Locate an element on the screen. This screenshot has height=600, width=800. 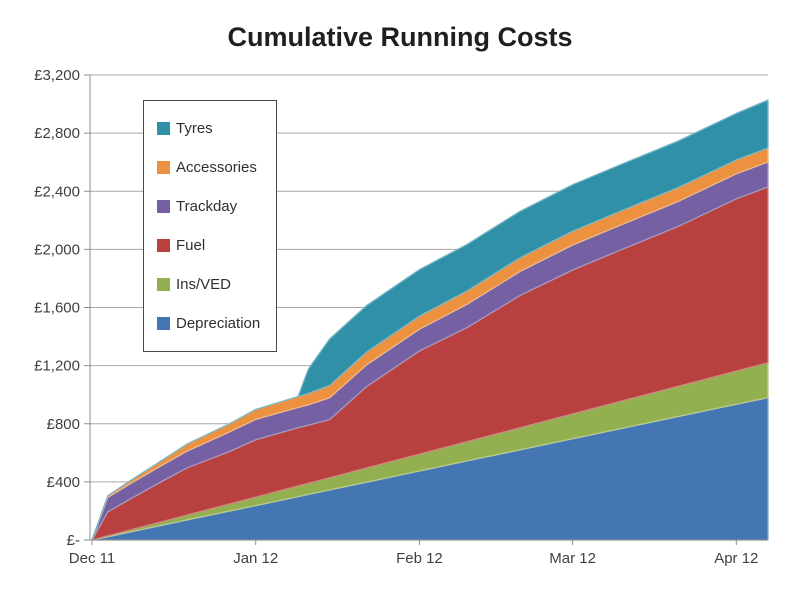
legend-item-accessories: Accessories is located at coordinates (216, 168).